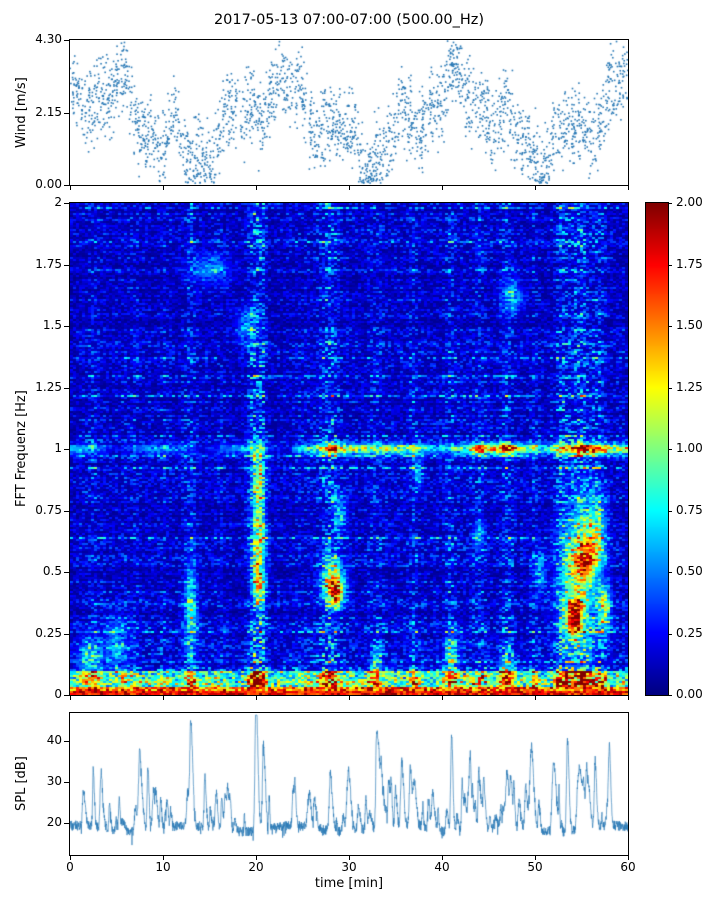 This screenshot has height=900, width=720. Describe the element at coordinates (52, 571) in the screenshot. I see `tick-label: 0.5` at that location.